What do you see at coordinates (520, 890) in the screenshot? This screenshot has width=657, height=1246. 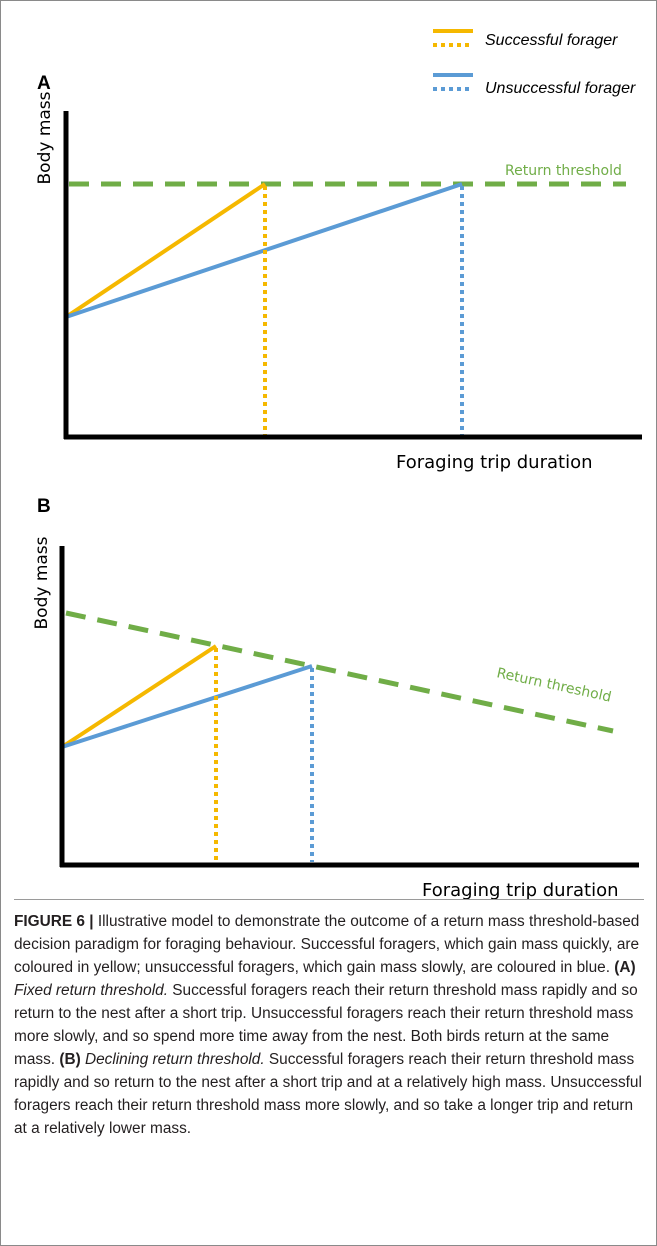 I see `panel-b-x-axis-label: Foraging trip duration` at bounding box center [520, 890].